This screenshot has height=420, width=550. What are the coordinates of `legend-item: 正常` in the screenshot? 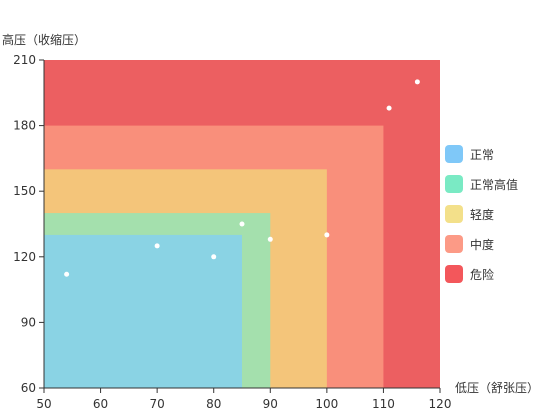 It's located at (481, 154).